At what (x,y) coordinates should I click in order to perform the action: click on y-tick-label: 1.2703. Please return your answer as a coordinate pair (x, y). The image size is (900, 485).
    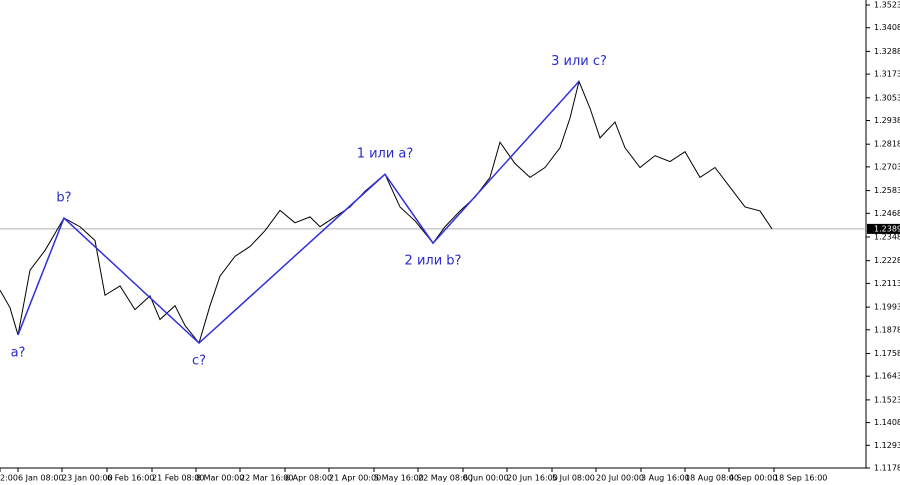
    Looking at the image, I should click on (887, 166).